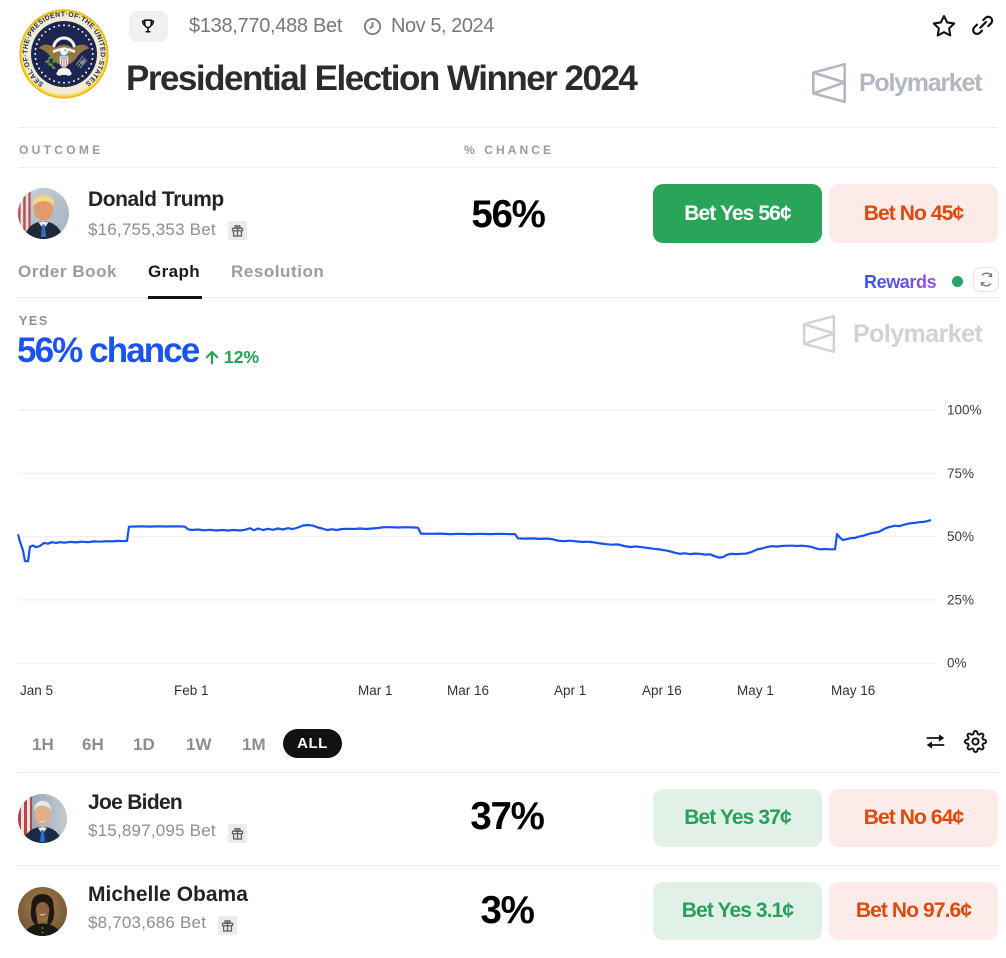 The height and width of the screenshot is (958, 1006). What do you see at coordinates (36, 690) in the screenshot?
I see `svg-text: Jan 5` at bounding box center [36, 690].